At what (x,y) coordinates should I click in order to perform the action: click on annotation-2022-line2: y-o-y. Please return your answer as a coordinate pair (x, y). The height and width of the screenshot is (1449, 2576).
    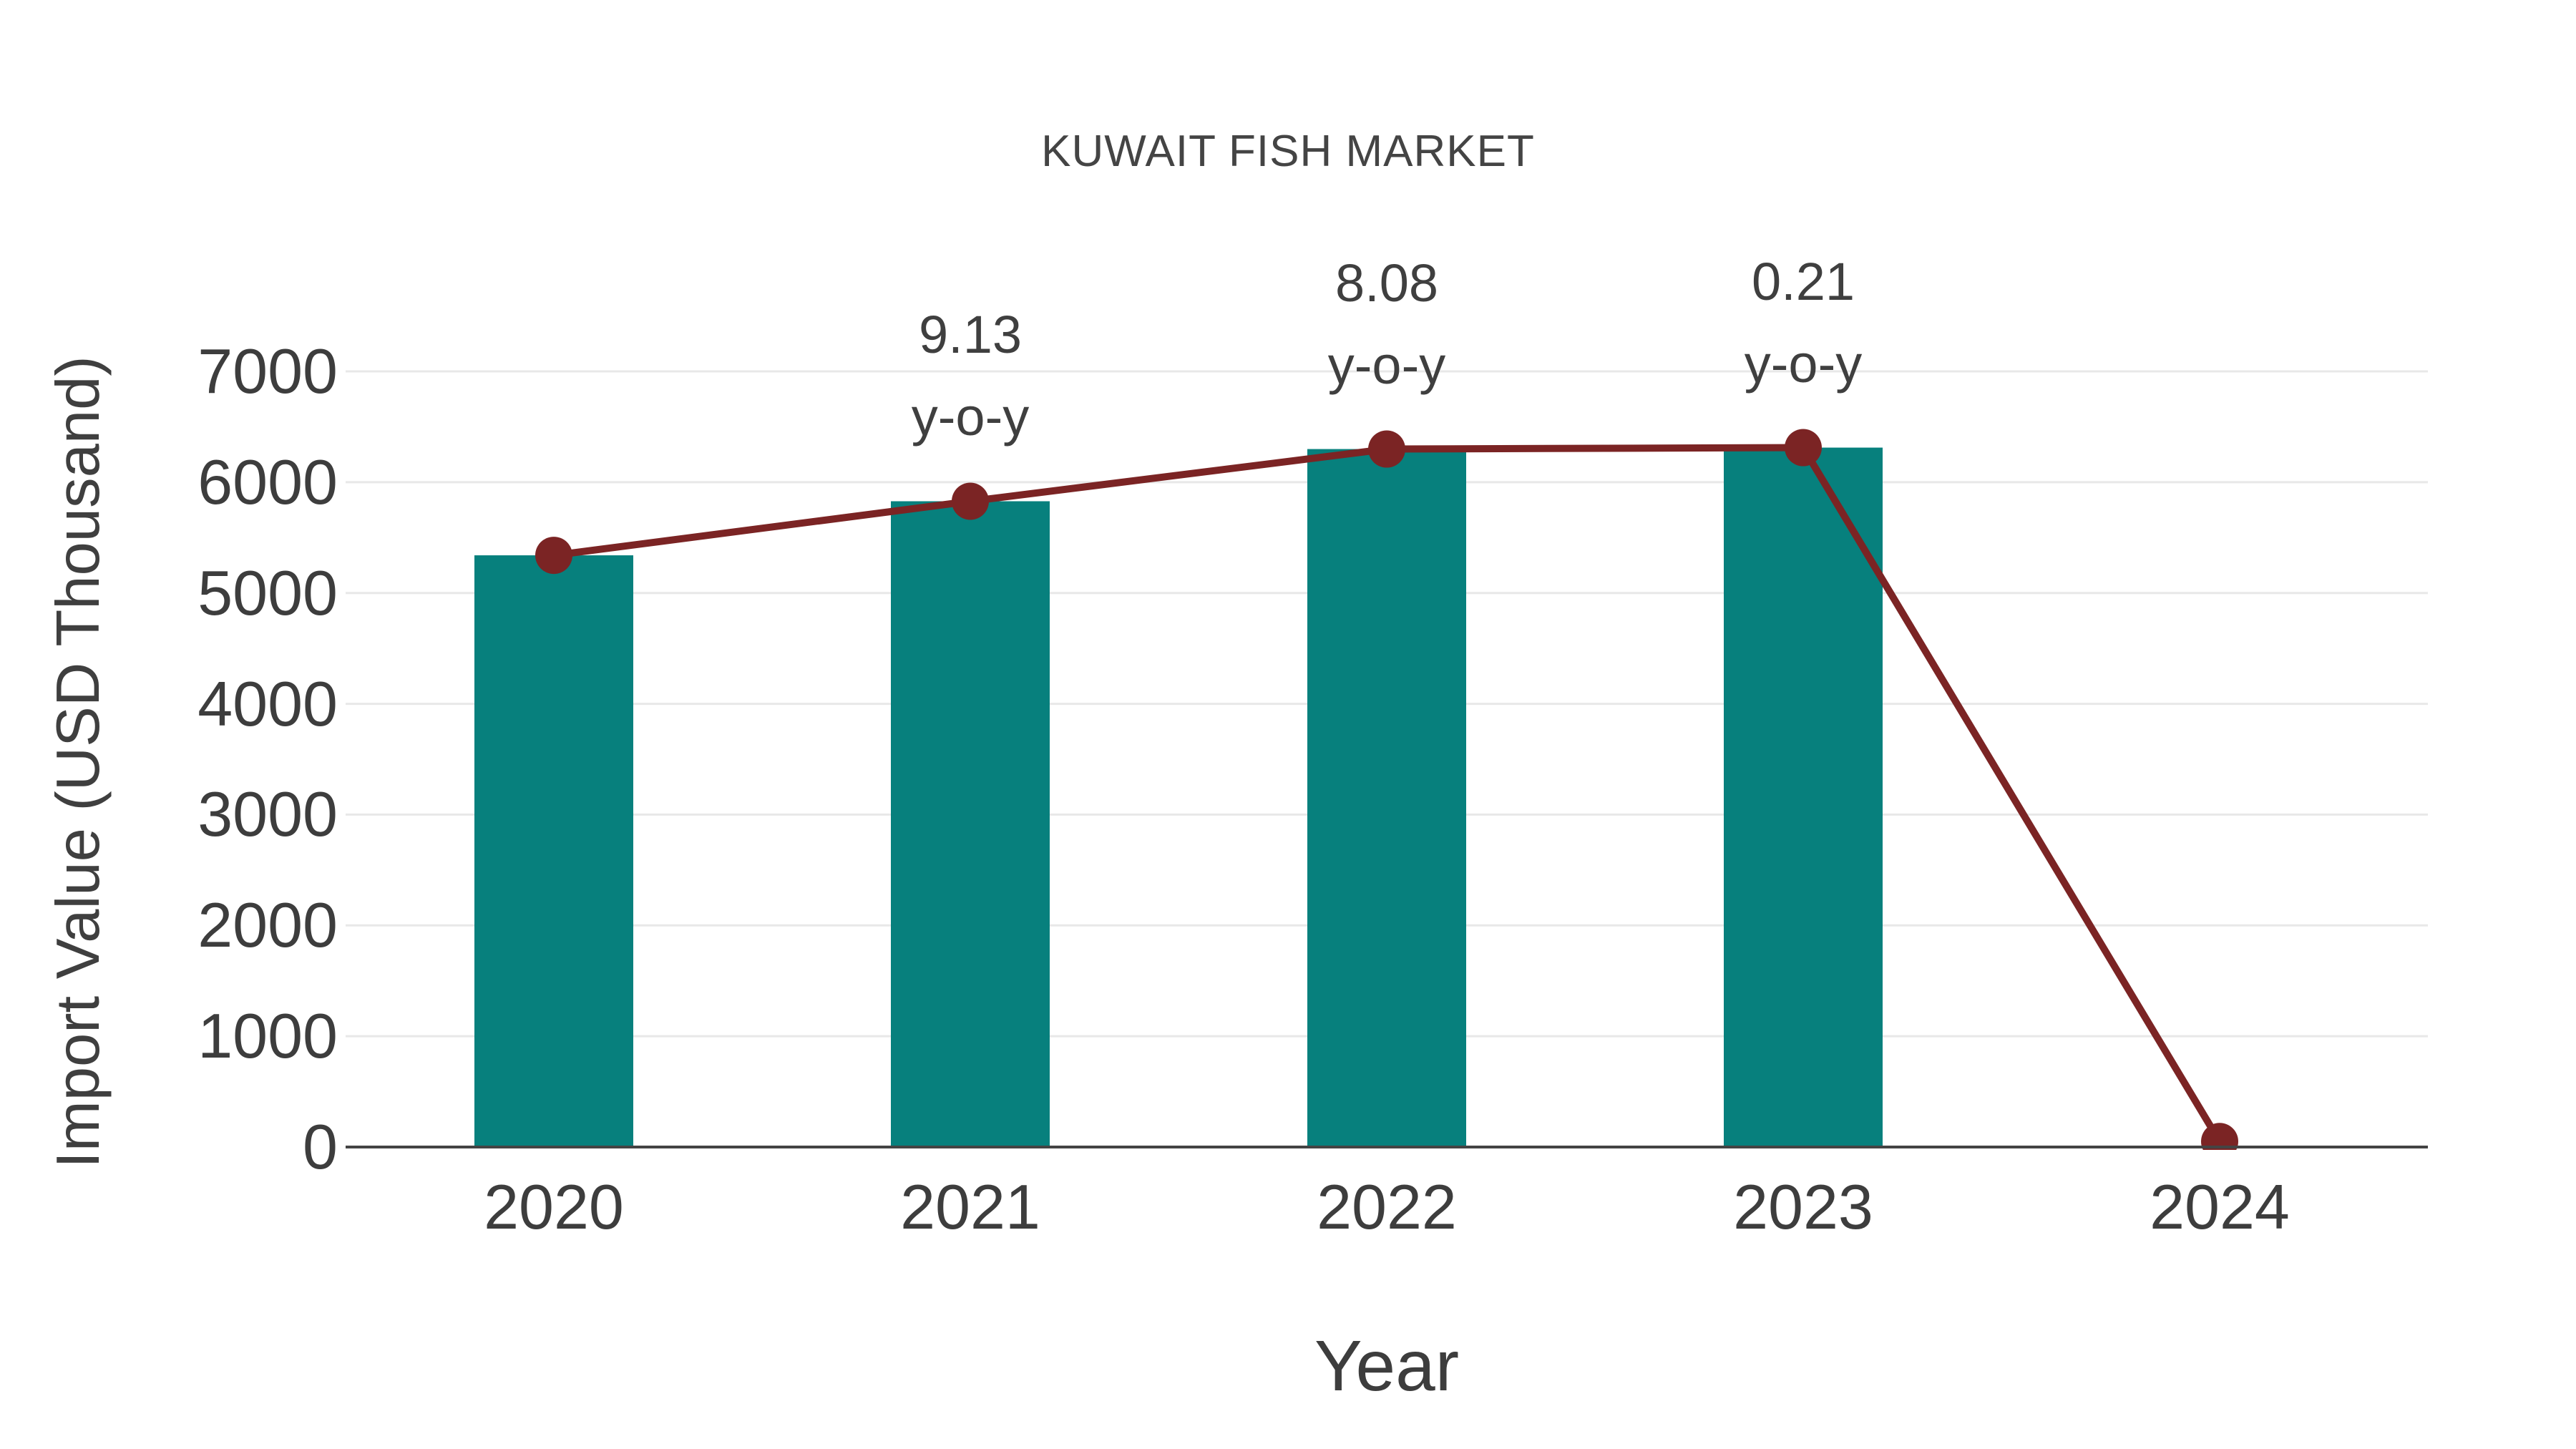
    Looking at the image, I should click on (1386, 365).